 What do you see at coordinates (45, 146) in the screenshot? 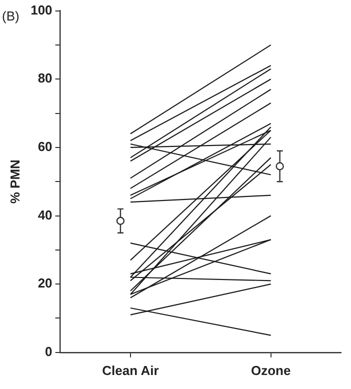
I see `y-tick-label: 60` at bounding box center [45, 146].